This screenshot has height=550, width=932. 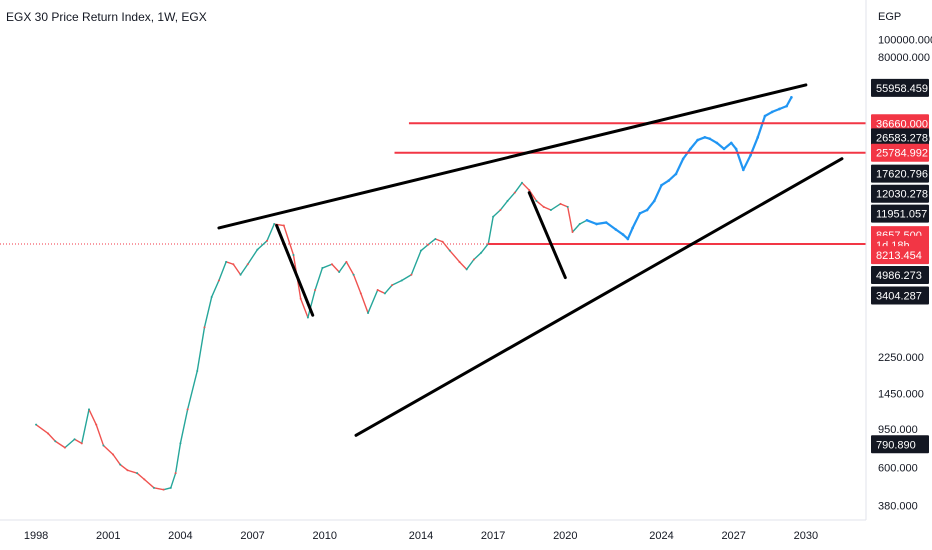 What do you see at coordinates (806, 536) in the screenshot?
I see `x-tick-label: 2030` at bounding box center [806, 536].